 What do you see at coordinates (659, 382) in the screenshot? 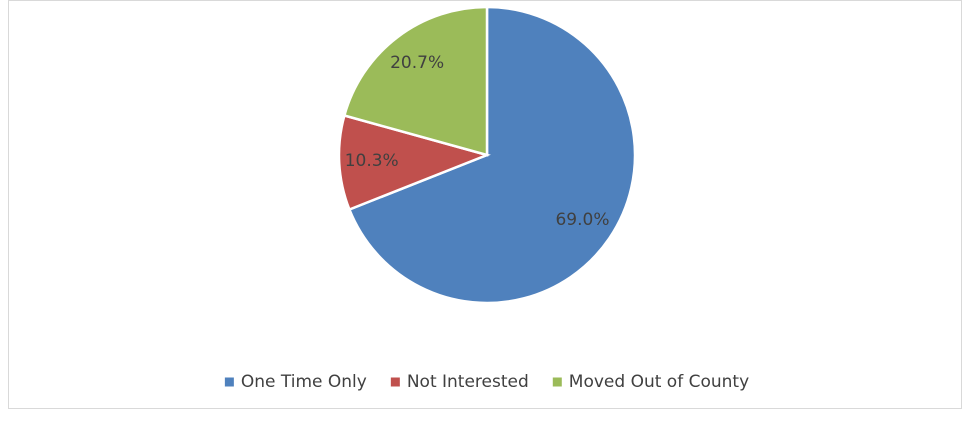
I see `legend-label: Moved Out of County` at bounding box center [659, 382].